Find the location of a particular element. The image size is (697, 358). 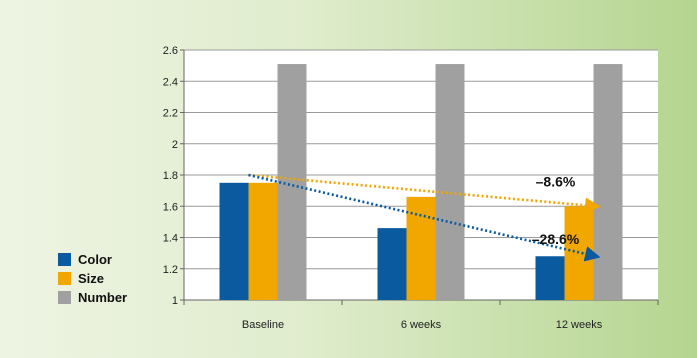

y-tick-label: 2.6 is located at coordinates (170, 51).